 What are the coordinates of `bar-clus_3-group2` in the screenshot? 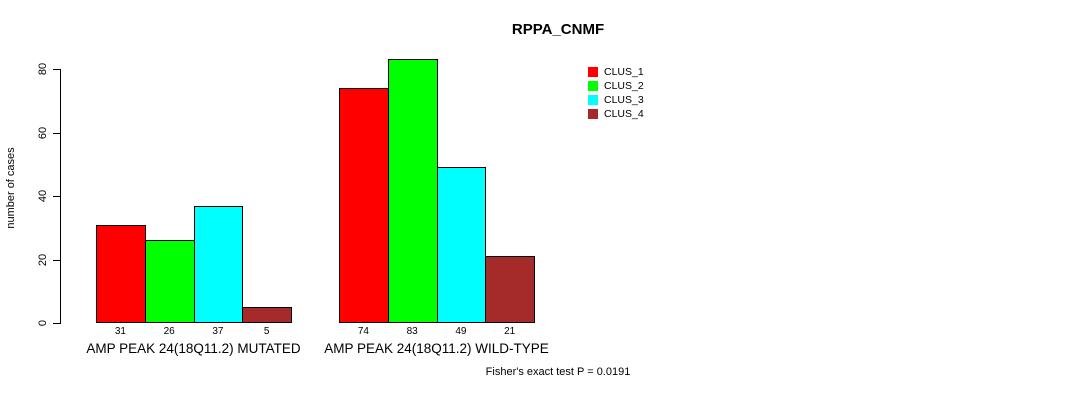 It's located at (461, 245).